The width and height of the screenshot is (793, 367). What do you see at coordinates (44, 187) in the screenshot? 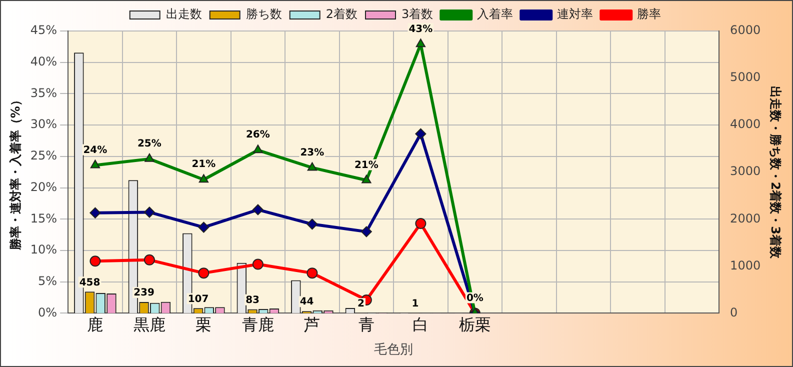
I see `y-tick-label: 20%` at bounding box center [44, 187].